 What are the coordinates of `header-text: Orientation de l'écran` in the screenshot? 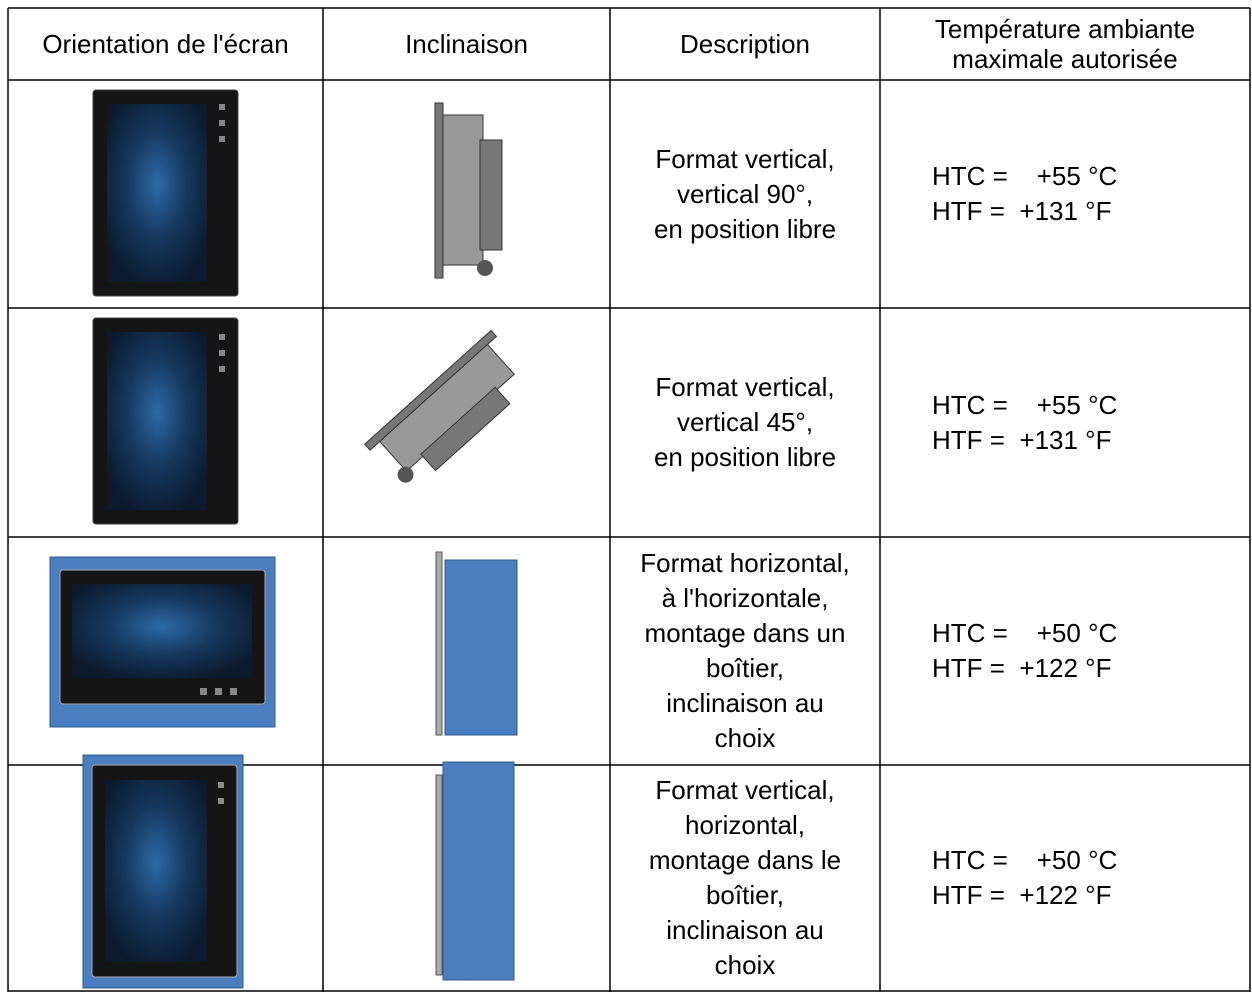 It's located at (165, 44).